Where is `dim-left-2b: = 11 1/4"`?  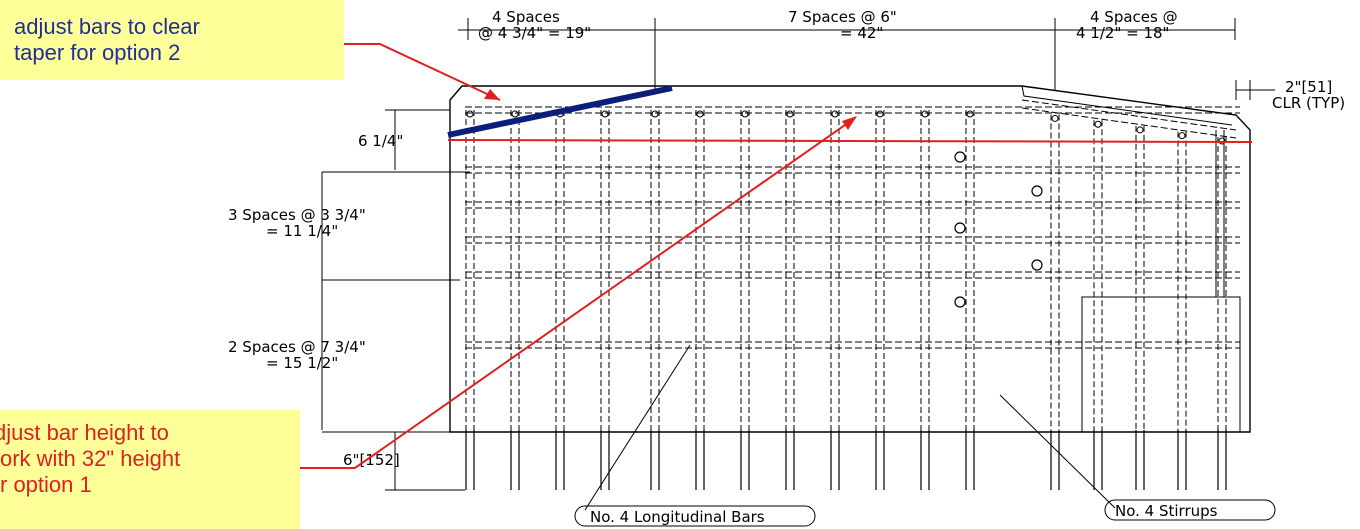
dim-left-2b: = 11 1/4" is located at coordinates (302, 231).